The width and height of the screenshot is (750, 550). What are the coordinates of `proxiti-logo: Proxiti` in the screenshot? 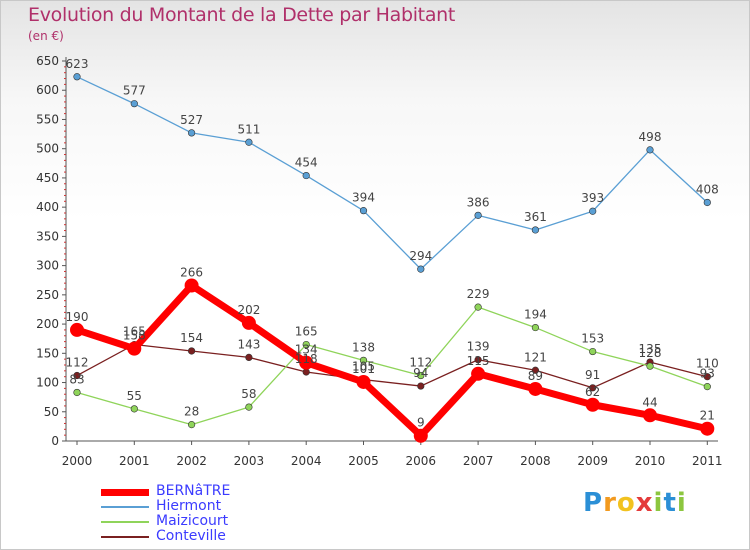 It's located at (635, 503).